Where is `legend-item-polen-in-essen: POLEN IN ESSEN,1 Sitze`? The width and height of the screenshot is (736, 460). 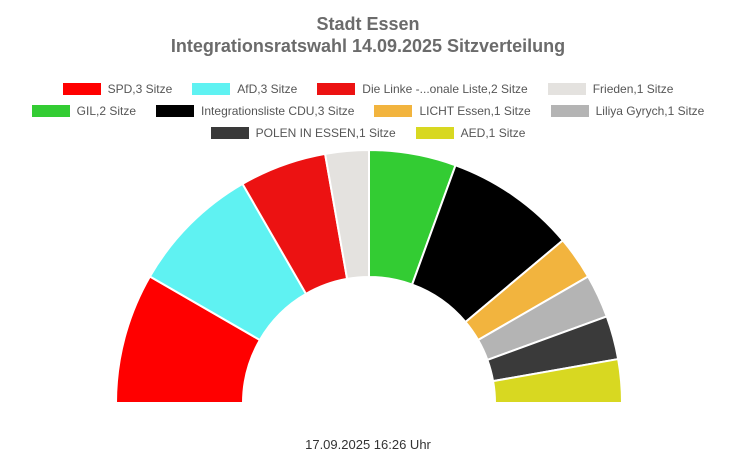 legend-item-polen-in-essen: POLEN IN ESSEN,1 Sitze is located at coordinates (303, 133).